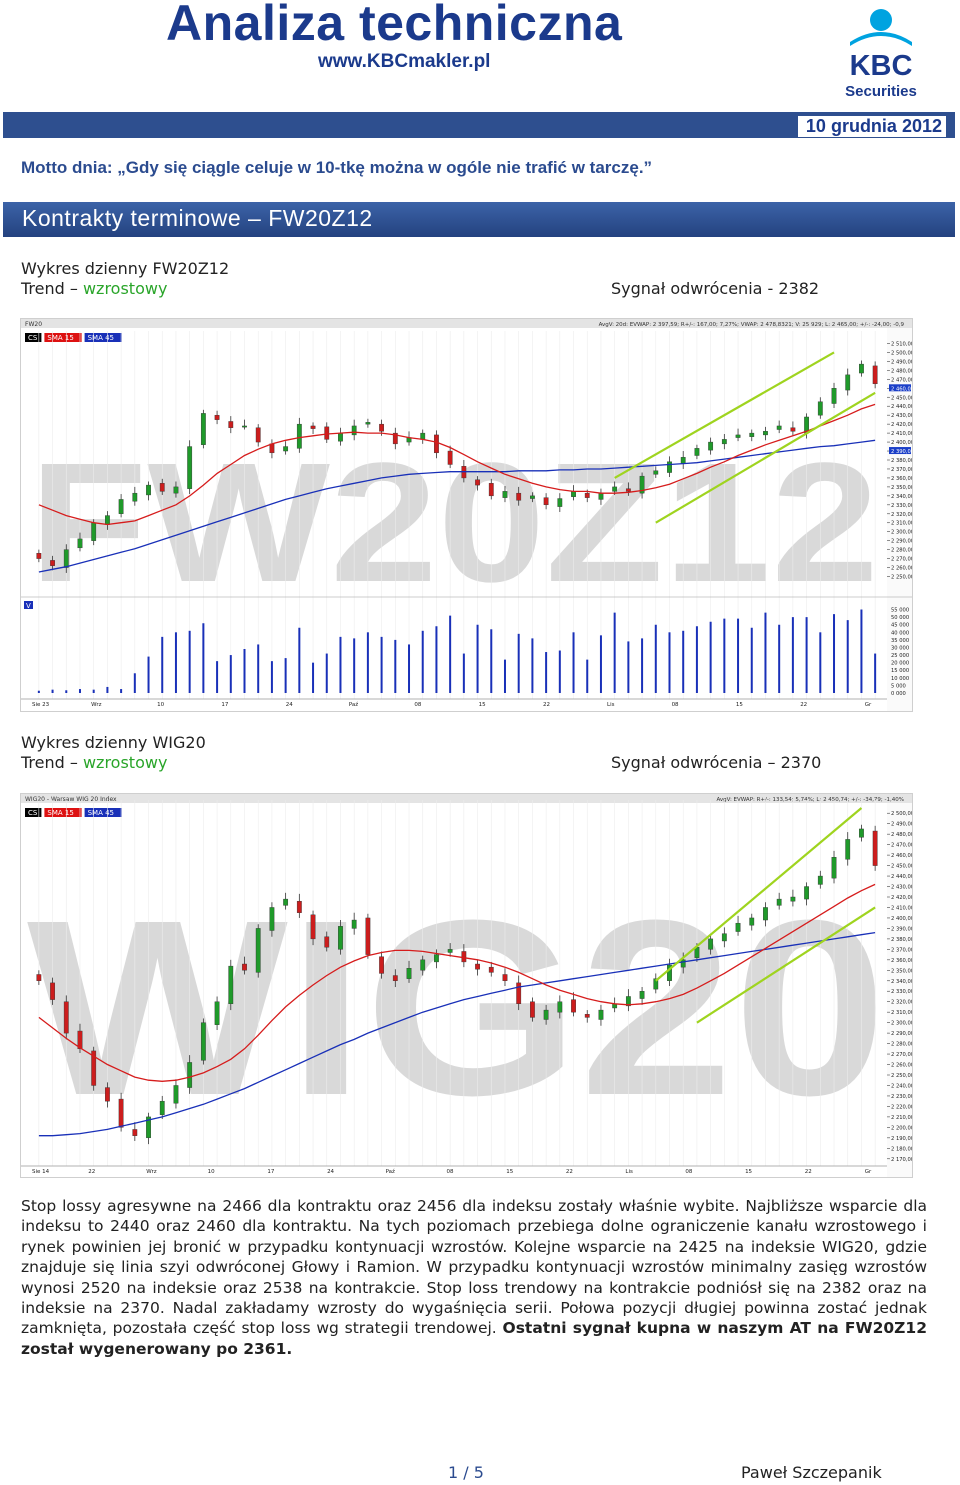 The image size is (960, 1485). Describe the element at coordinates (466, 1472) in the screenshot. I see `page-number: 1 / 5` at that location.